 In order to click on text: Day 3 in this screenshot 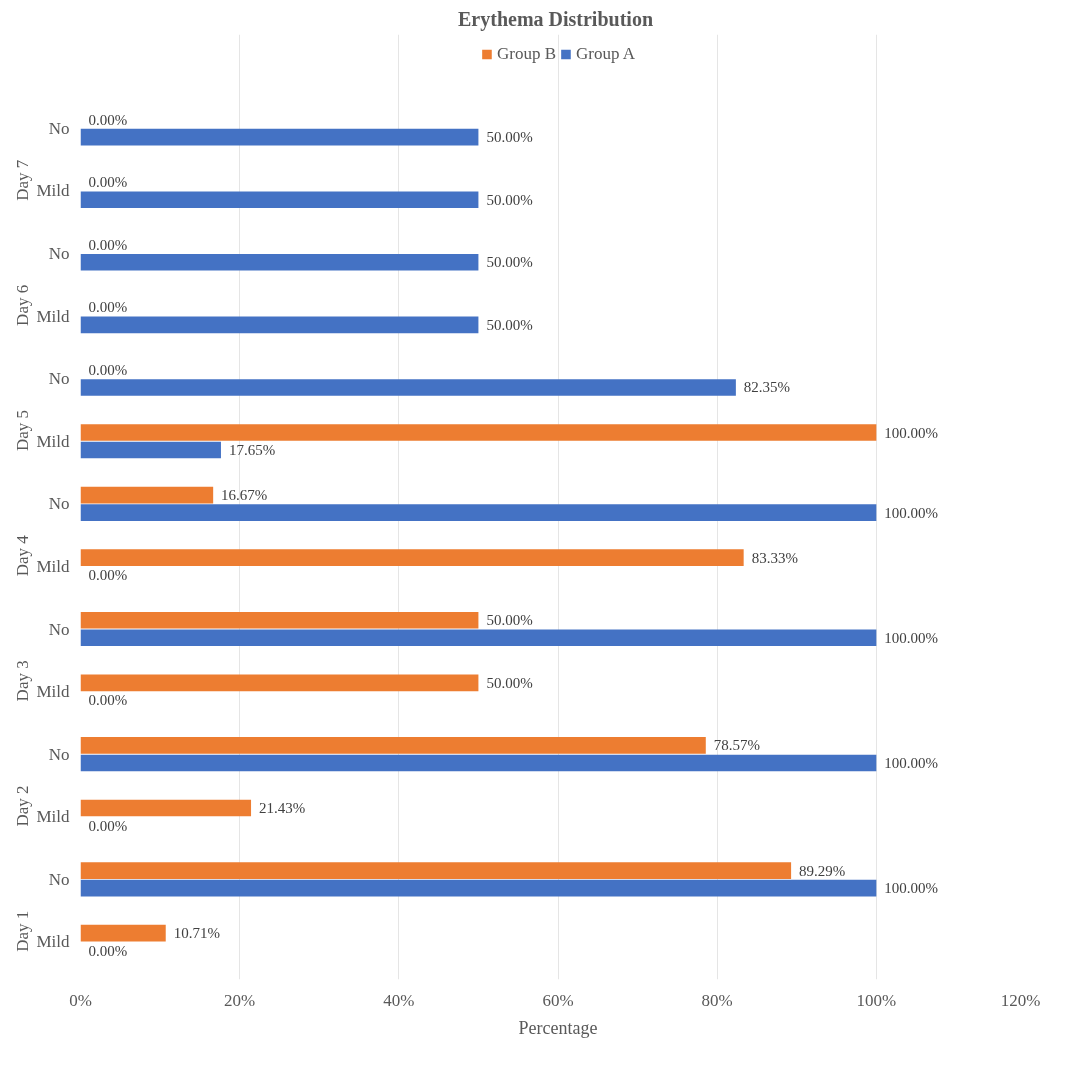, I will do `click(22, 681)`.